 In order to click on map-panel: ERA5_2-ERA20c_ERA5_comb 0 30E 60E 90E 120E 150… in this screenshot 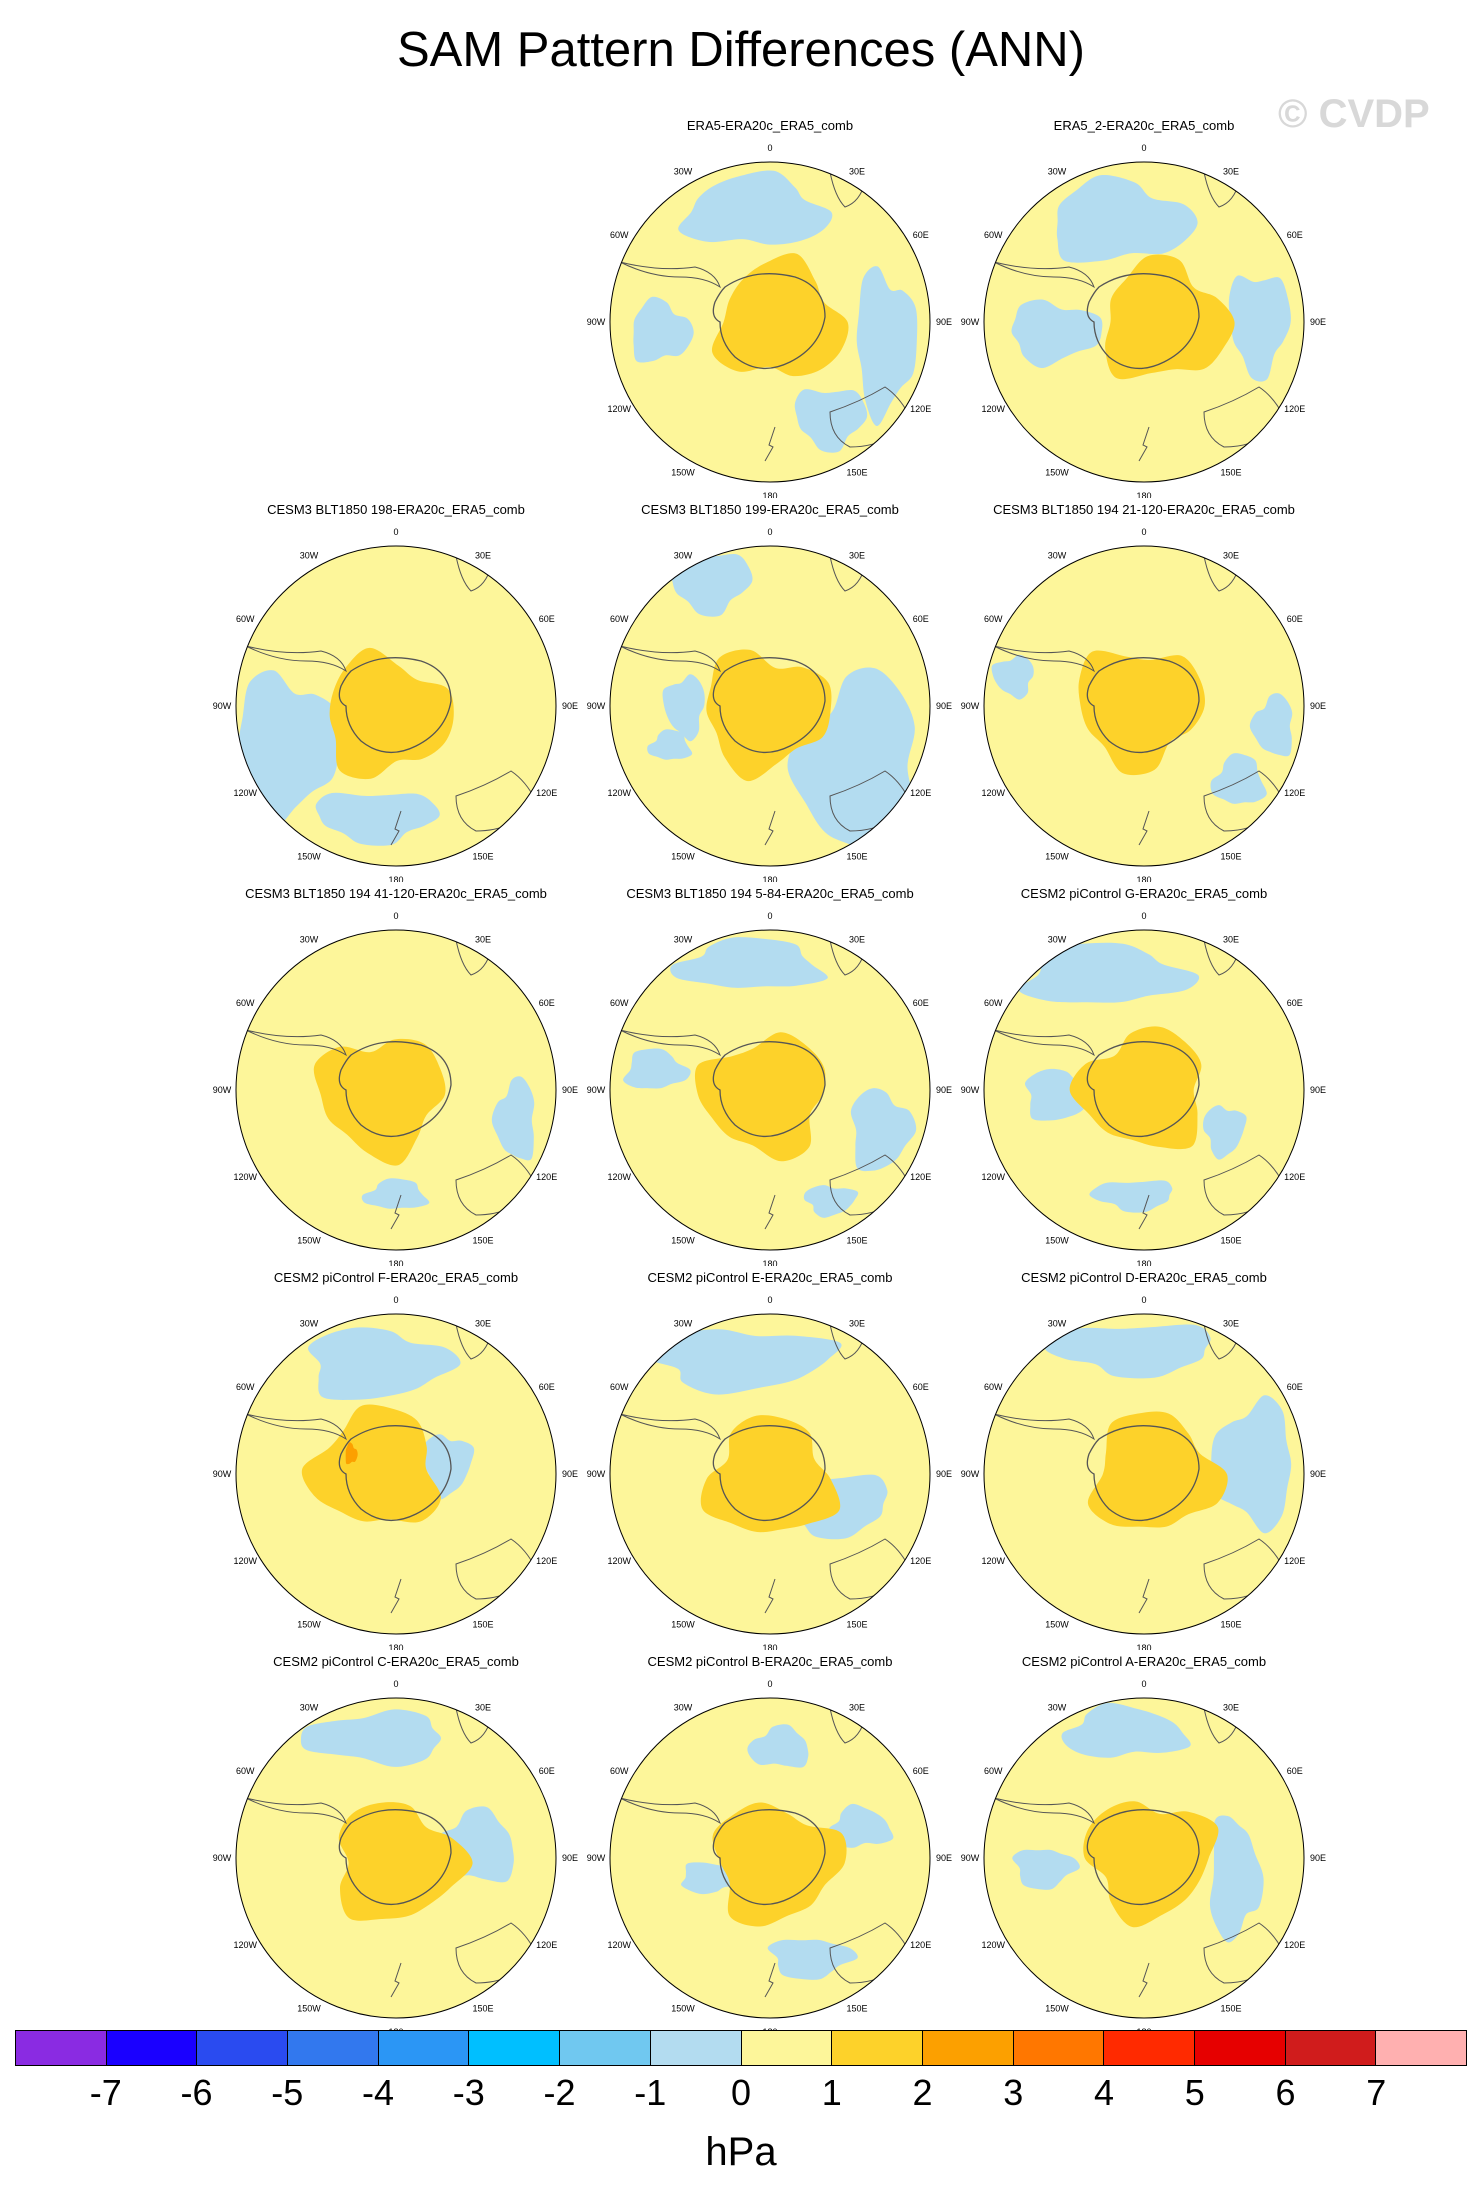, I will do `click(1144, 308)`.